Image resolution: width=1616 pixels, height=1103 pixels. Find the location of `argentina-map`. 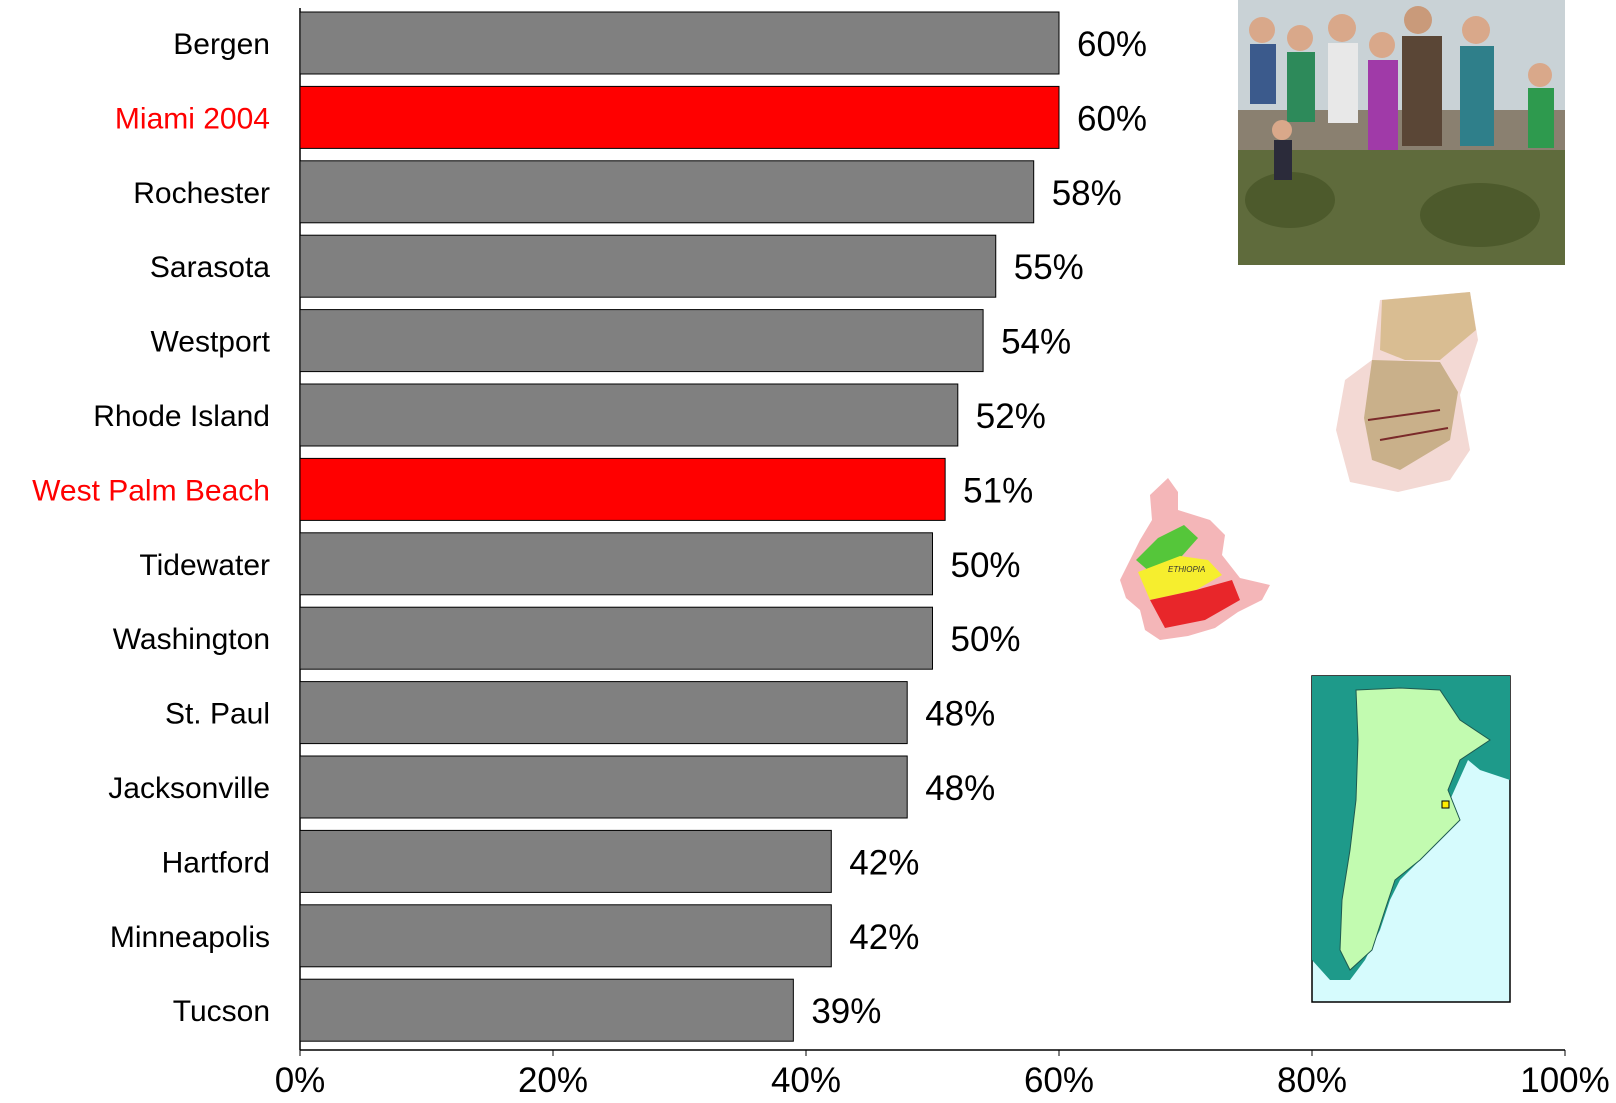

argentina-map is located at coordinates (1411, 839).